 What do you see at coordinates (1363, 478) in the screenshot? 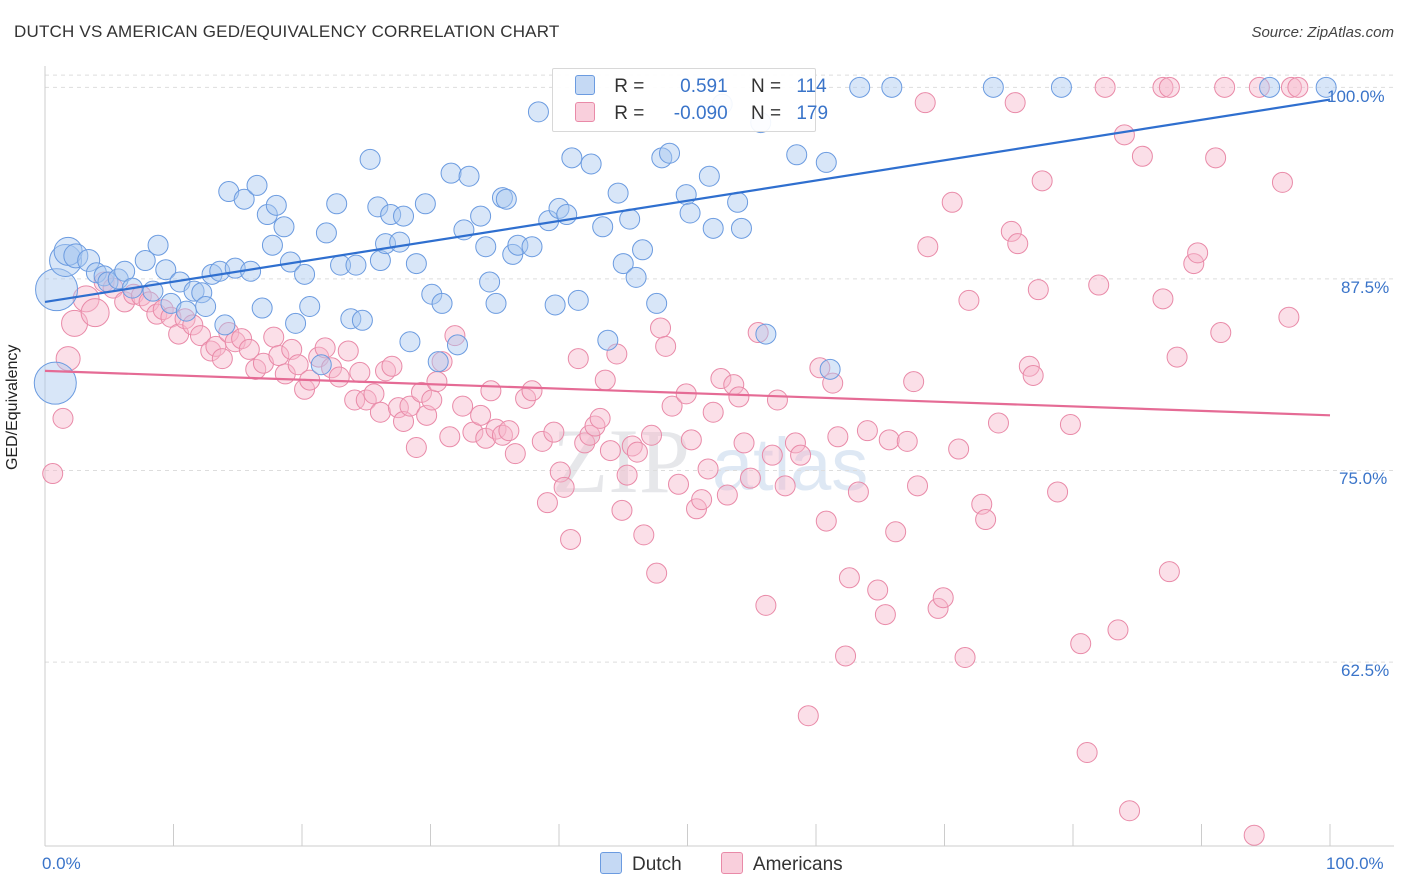
I see `y-tick-75: 75.0%` at bounding box center [1363, 478].